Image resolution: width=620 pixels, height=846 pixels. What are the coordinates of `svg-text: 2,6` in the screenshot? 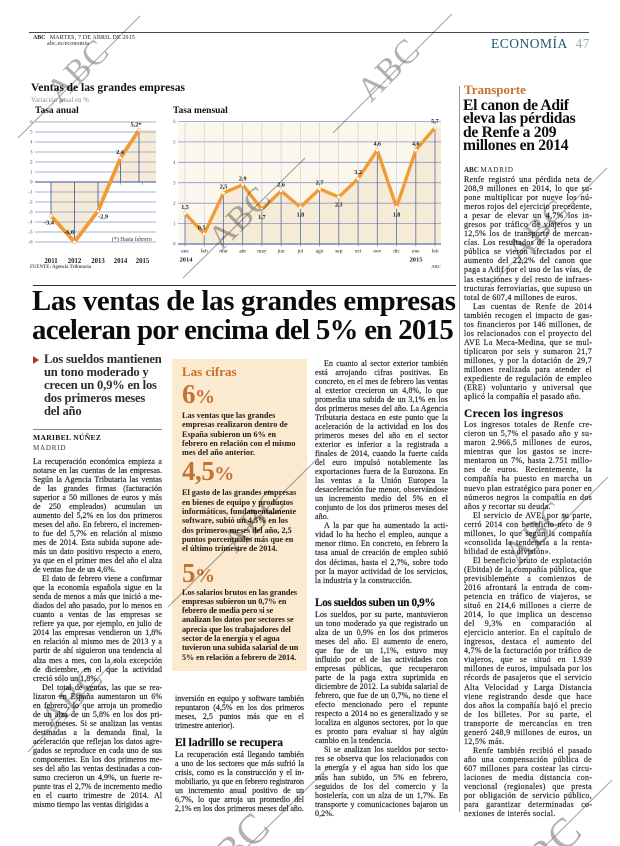 It's located at (281, 185).